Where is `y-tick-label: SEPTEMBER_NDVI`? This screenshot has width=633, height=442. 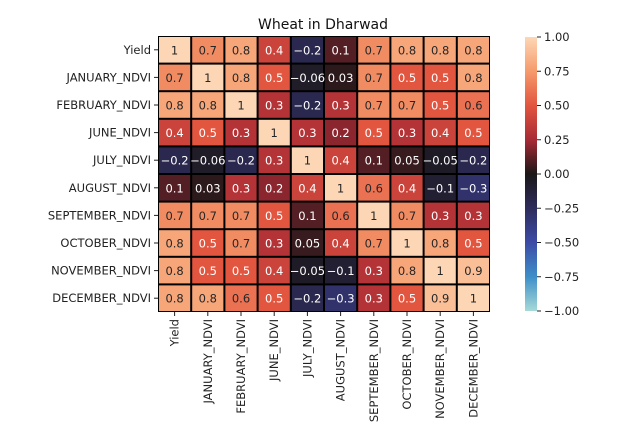 y-tick-label: SEPTEMBER_NDVI is located at coordinates (99, 215).